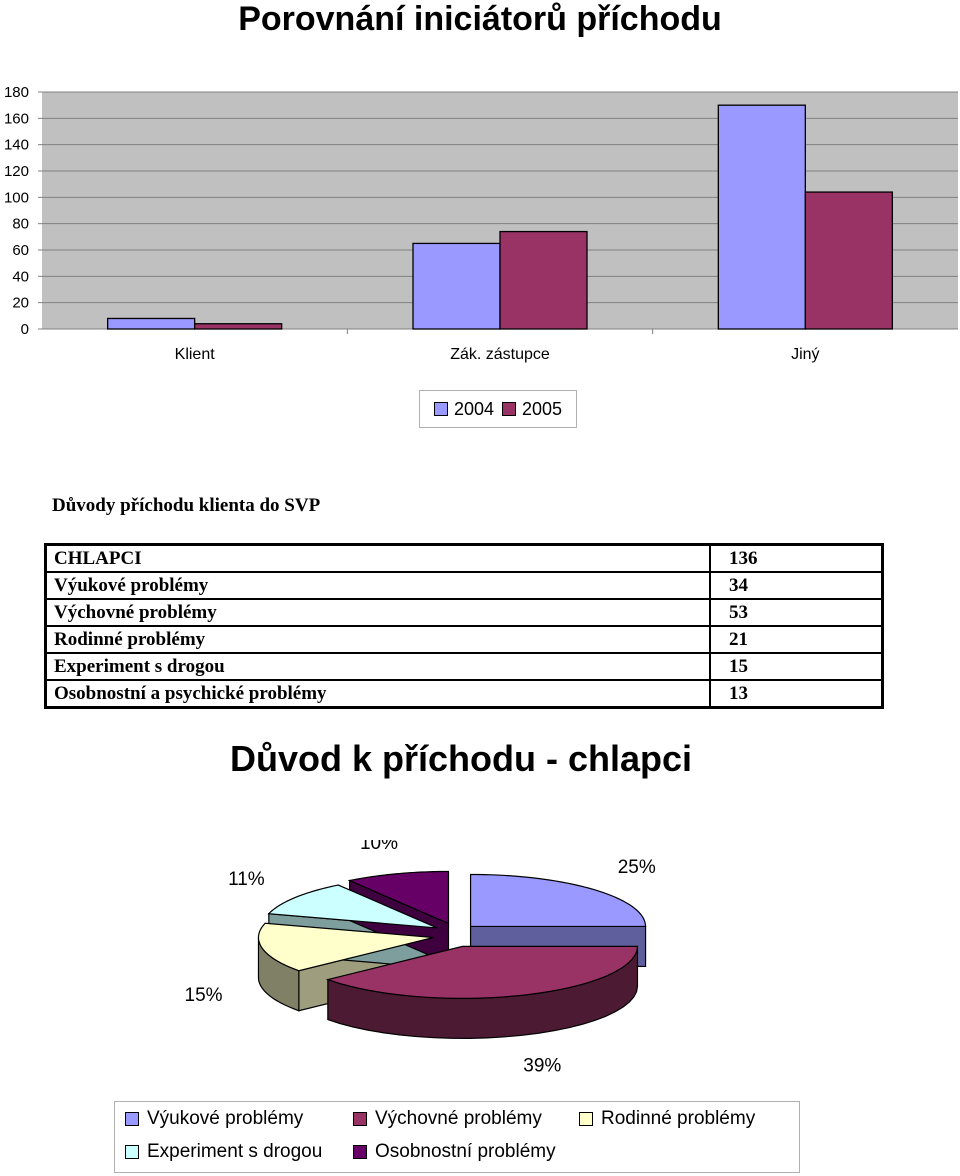  What do you see at coordinates (586, 1119) in the screenshot?
I see `legend-swatch-rodinne` at bounding box center [586, 1119].